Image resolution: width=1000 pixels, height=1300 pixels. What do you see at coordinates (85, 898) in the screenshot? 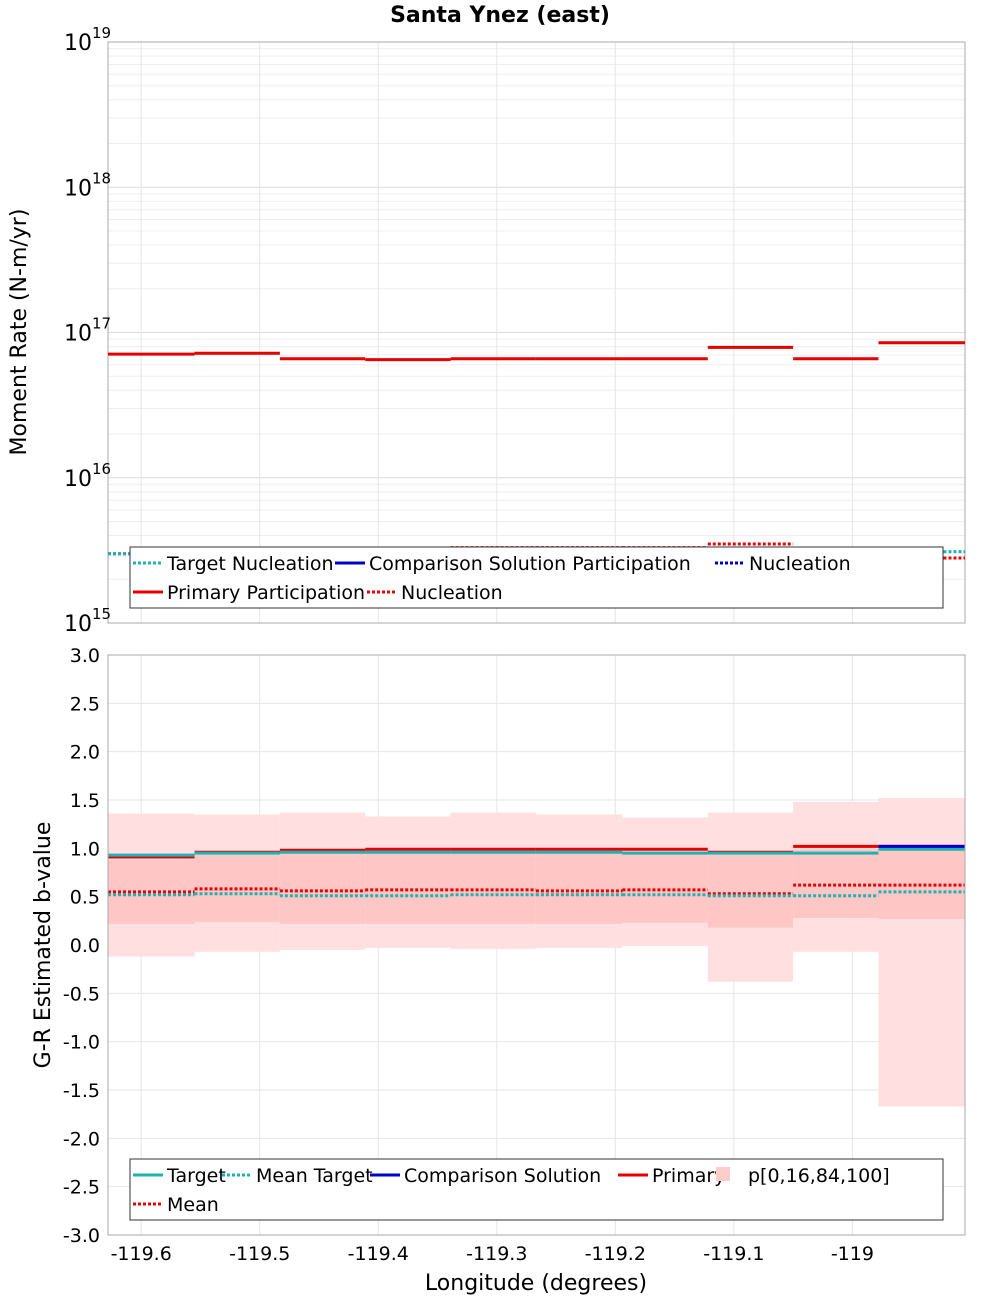
I see `y-tick-label-bottom: 0.5` at bounding box center [85, 898].